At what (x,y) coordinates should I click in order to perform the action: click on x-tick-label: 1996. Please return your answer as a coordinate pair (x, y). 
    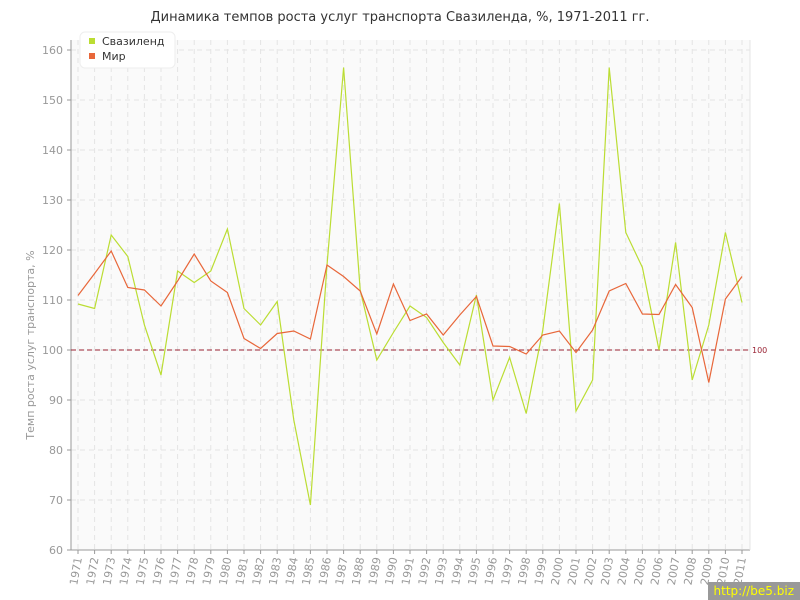
    Looking at the image, I should click on (491, 571).